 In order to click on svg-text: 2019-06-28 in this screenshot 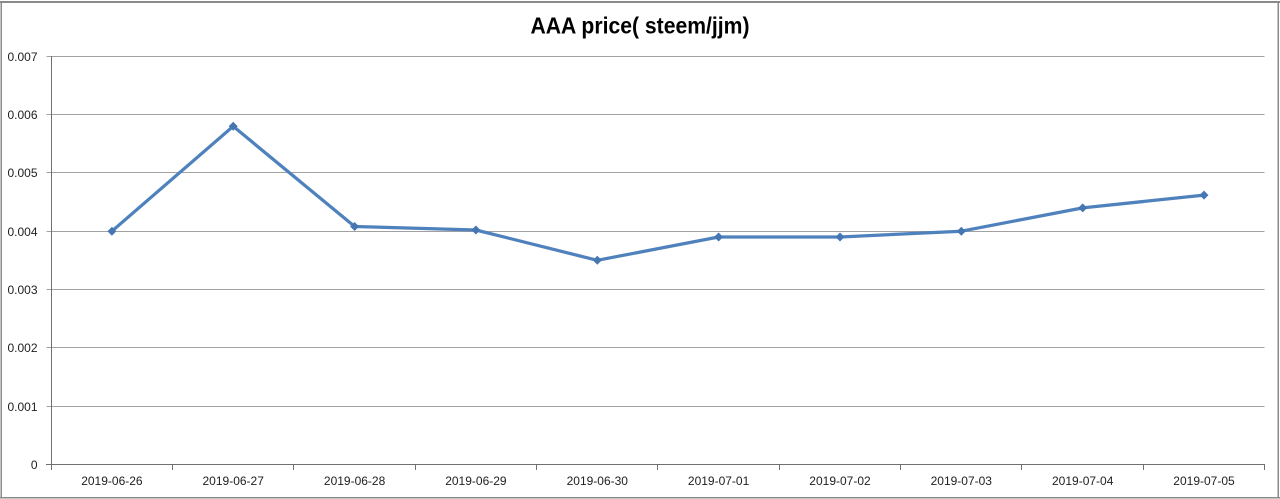, I will do `click(355, 481)`.